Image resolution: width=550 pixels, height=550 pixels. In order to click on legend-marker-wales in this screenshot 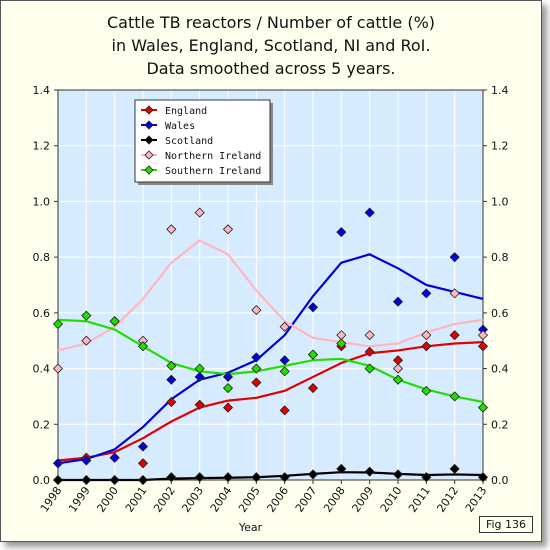, I will do `click(149, 125)`.